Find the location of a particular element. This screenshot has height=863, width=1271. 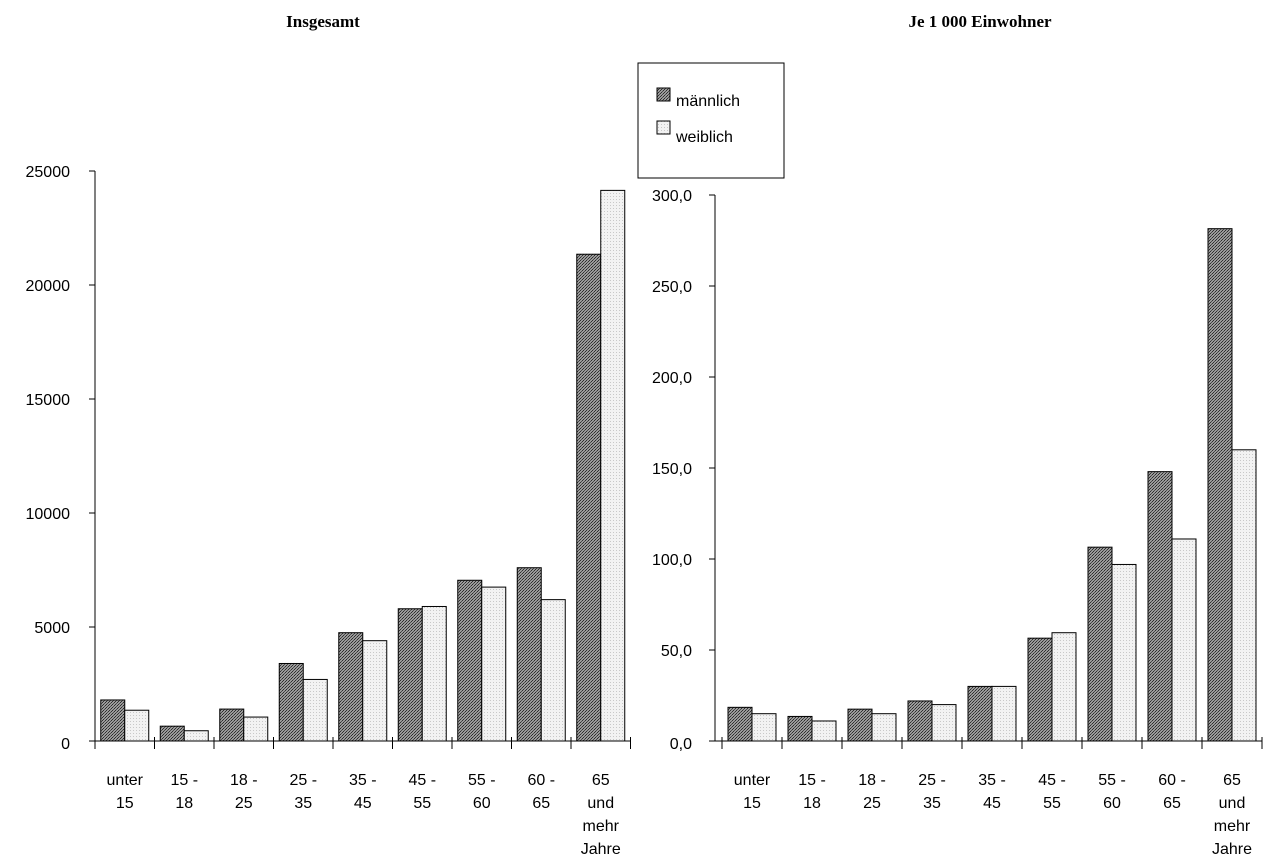

y-tick-label: 25000 is located at coordinates (48, 172).